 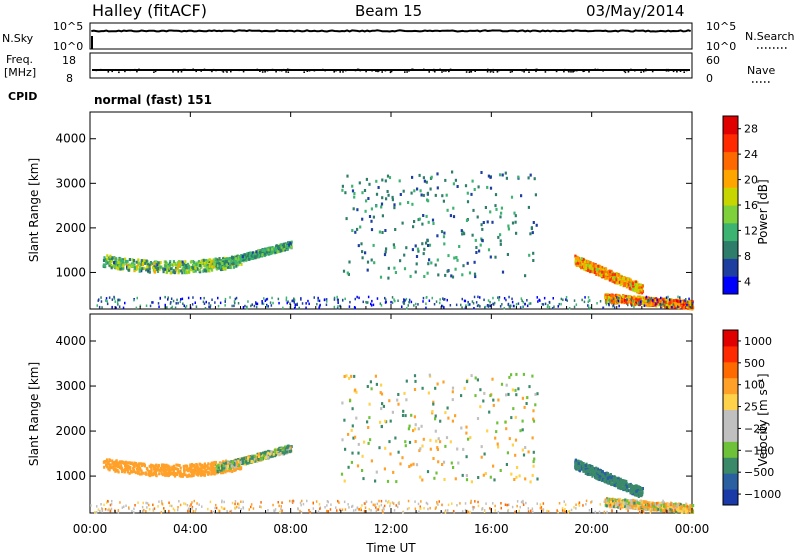 I want to click on nave-label: Nave, so click(x=761, y=70).